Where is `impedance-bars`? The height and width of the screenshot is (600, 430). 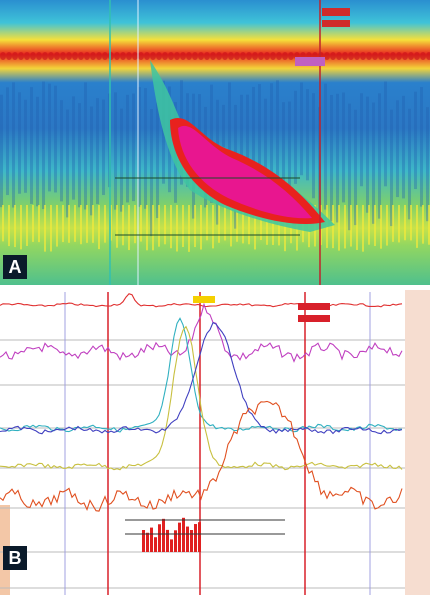
impedance-bars is located at coordinates (205, 534).